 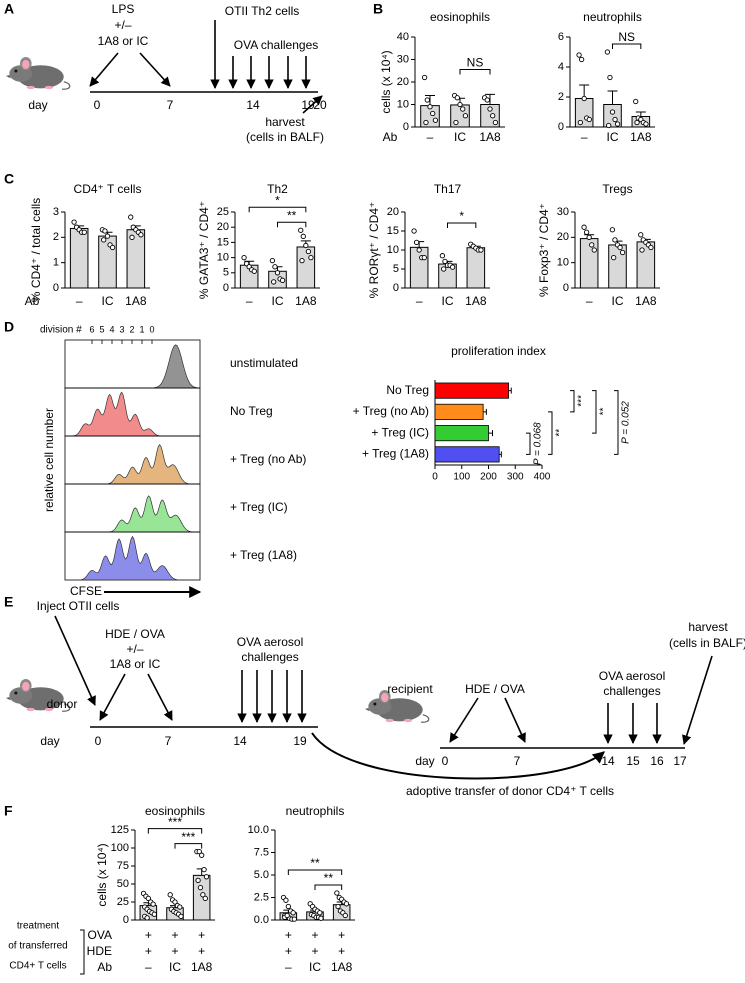 I want to click on significance-label: **, so click(x=604, y=411).